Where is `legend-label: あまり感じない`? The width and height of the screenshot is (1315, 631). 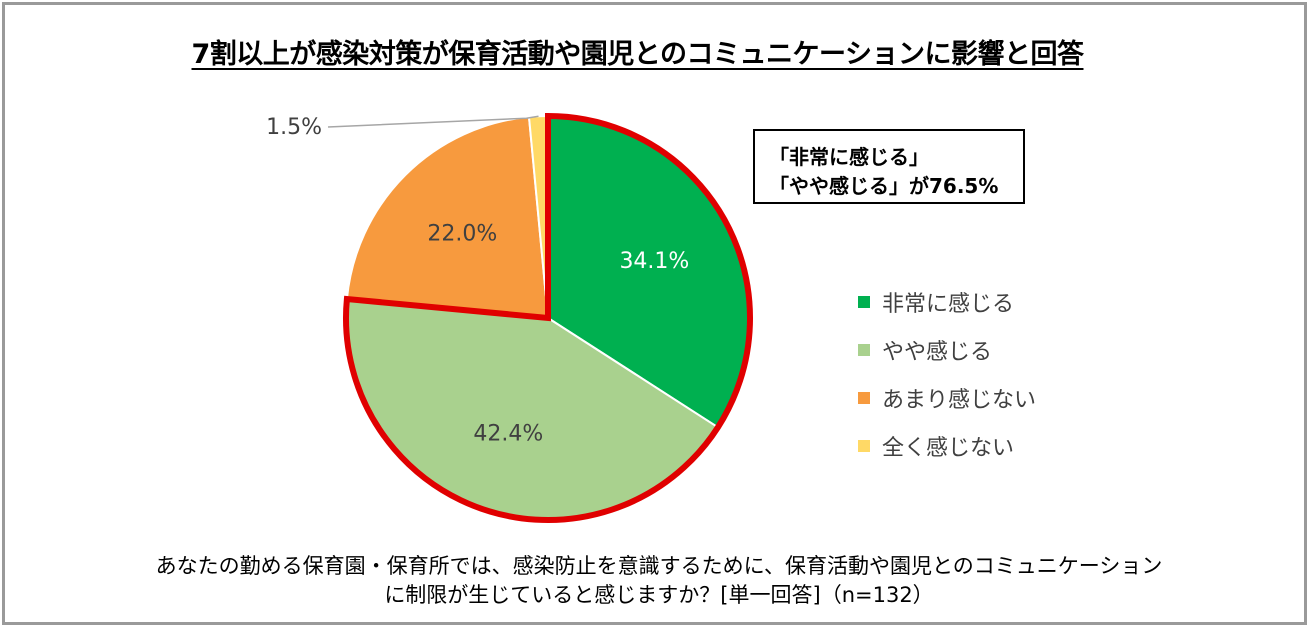 legend-label: あまり感じない is located at coordinates (959, 400).